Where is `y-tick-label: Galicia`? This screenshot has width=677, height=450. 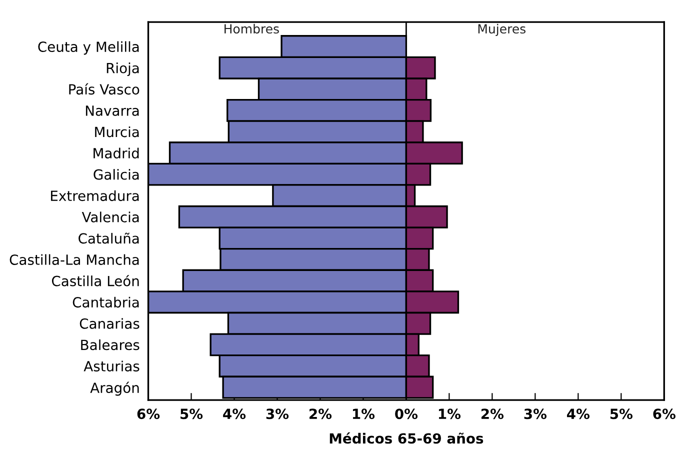
y-tick-label: Galicia is located at coordinates (116, 174).